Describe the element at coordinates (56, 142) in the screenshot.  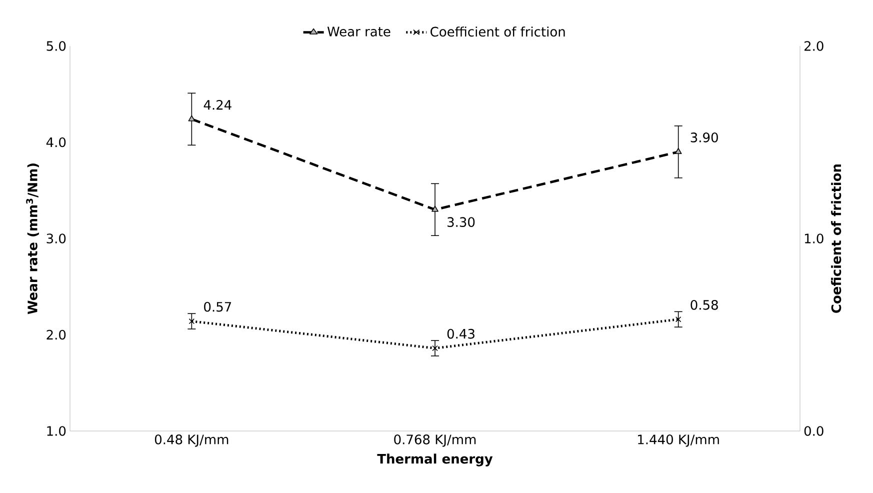
I see `y-tick-label: 4.0` at that location.